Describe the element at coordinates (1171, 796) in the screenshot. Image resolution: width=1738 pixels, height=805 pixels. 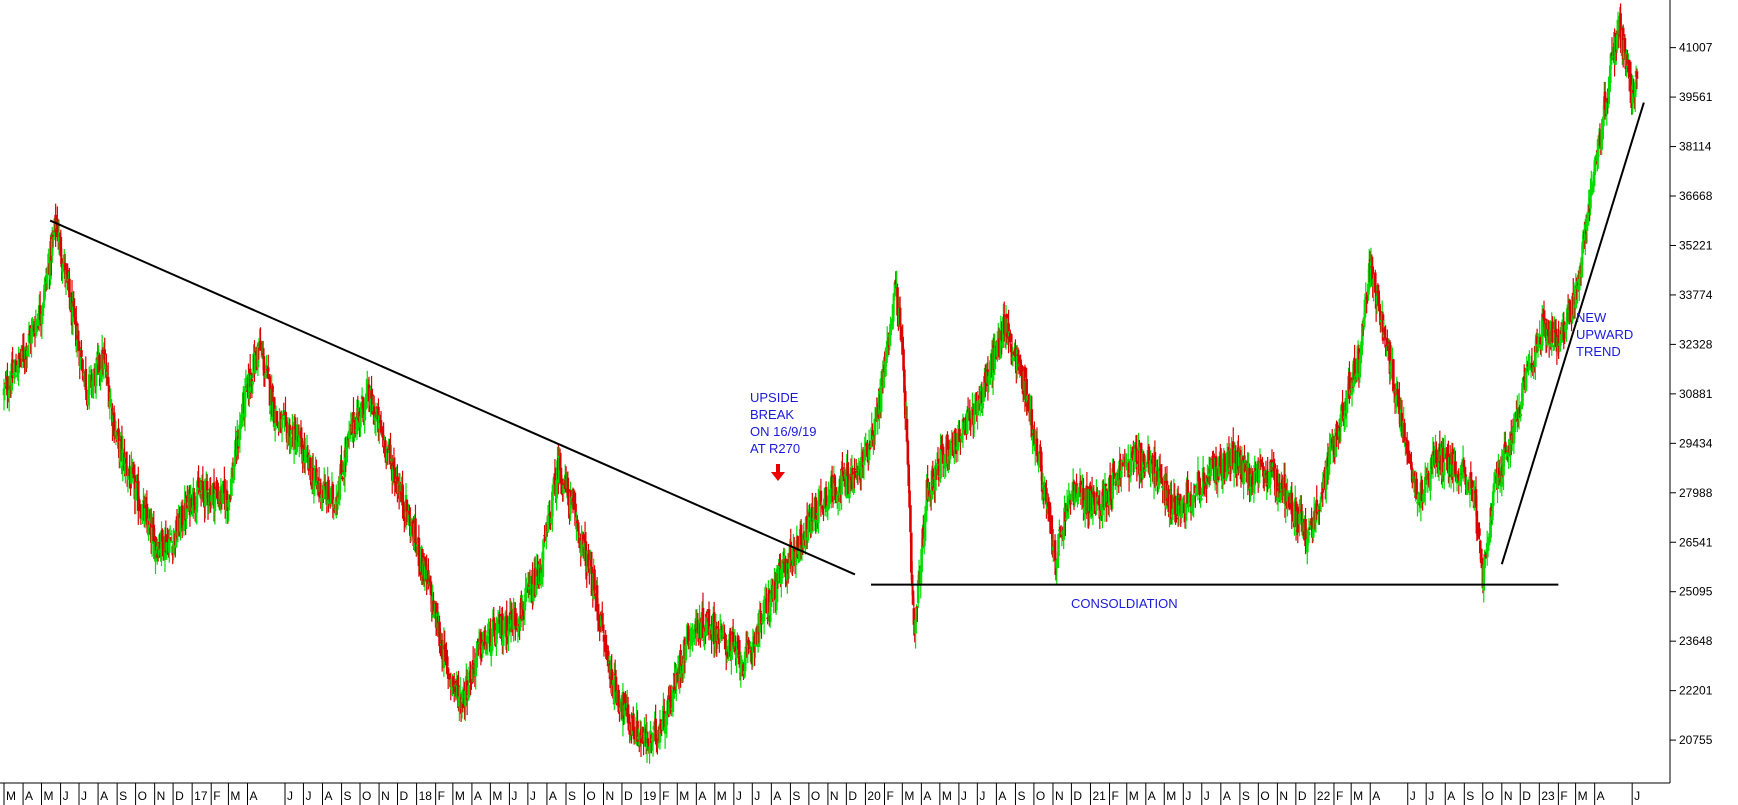
I see `x-tick-label-61: M` at that location.